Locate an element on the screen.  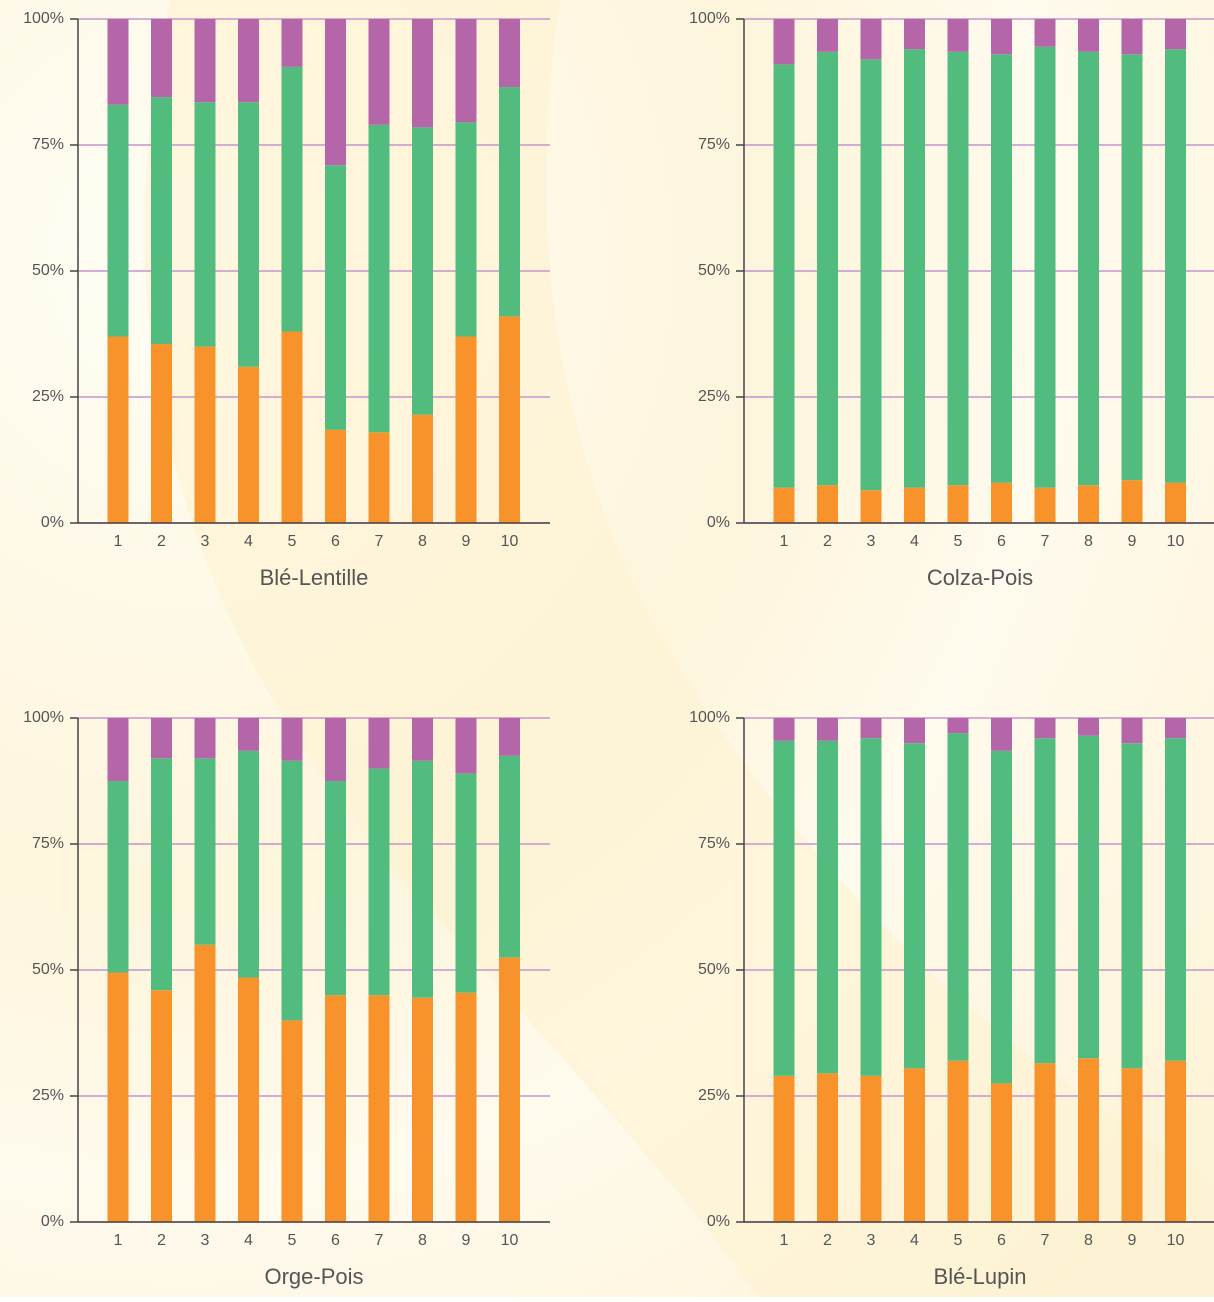
x-tick-label: 1 is located at coordinates (118, 1240).